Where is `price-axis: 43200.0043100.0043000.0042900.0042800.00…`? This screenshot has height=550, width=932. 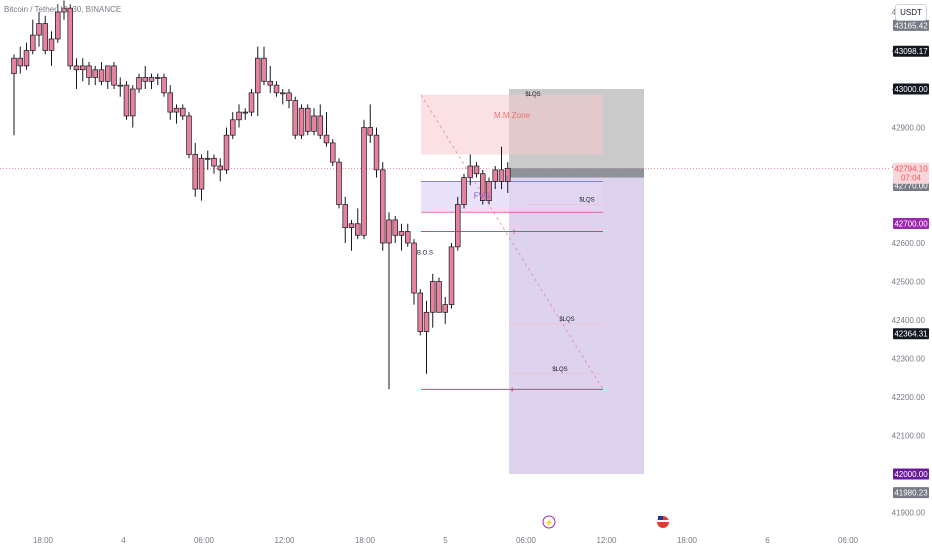
price-axis: 43200.0043100.0043000.0042900.0042800.00… is located at coordinates (910, 263).